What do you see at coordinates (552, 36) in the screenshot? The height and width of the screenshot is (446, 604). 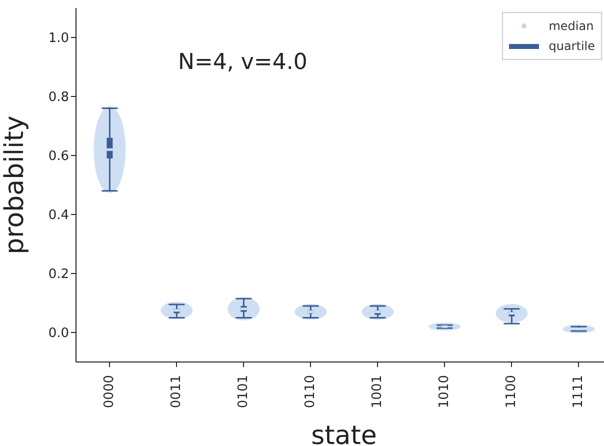 I see `legend-box: median quartile` at bounding box center [552, 36].